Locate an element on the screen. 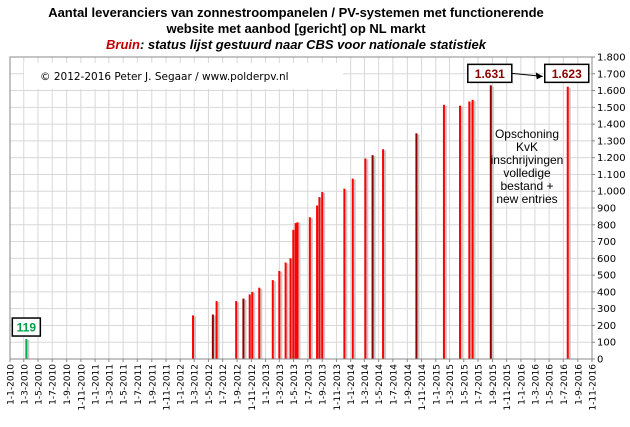 The image size is (630, 427). y-tick-label: 1.800 is located at coordinates (611, 58).